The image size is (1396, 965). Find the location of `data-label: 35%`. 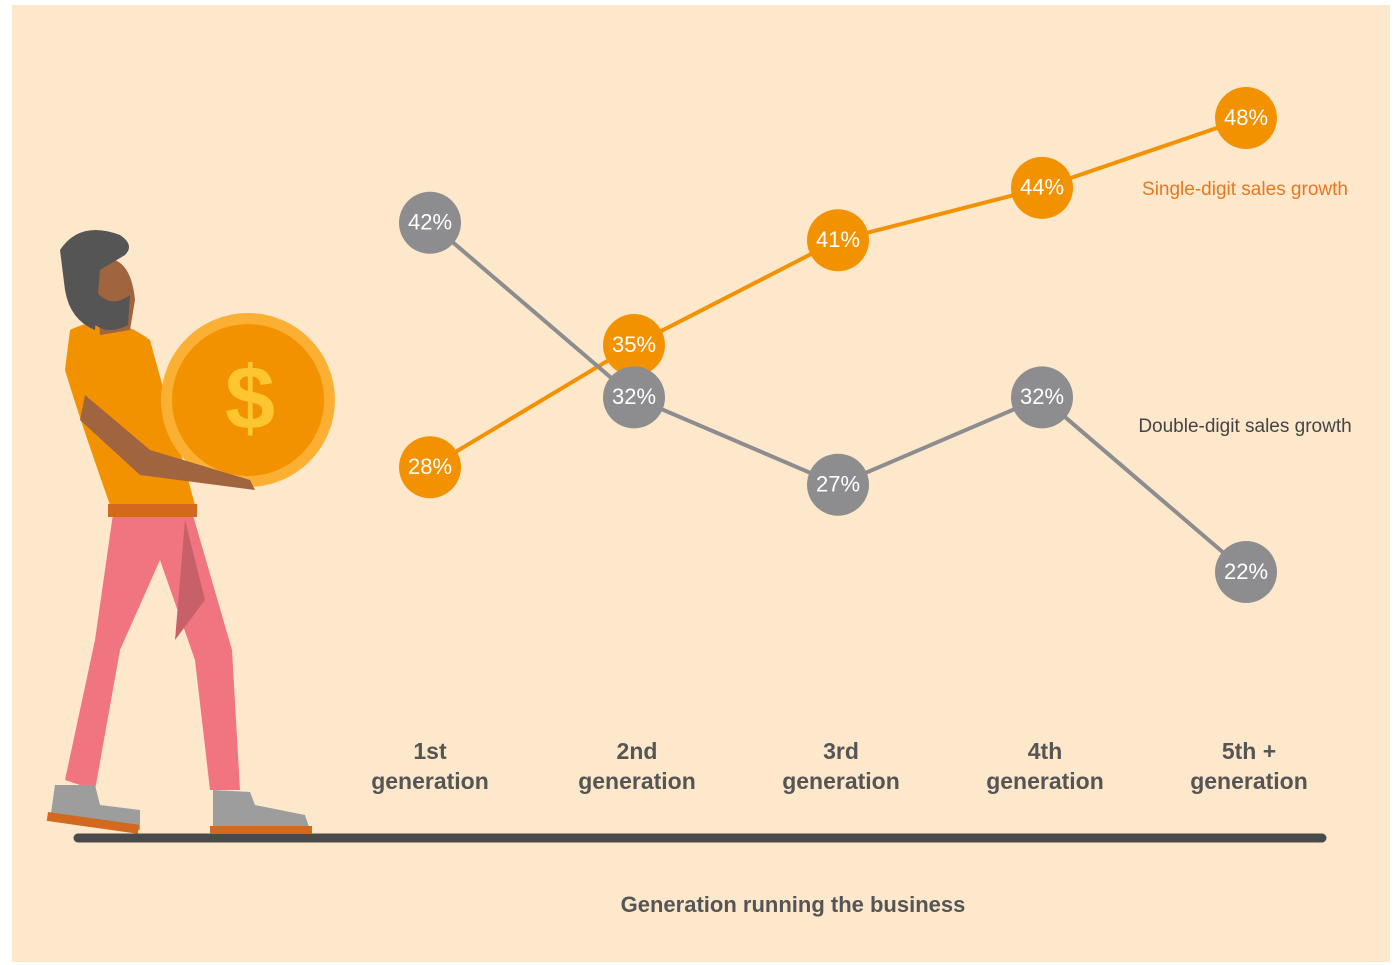

data-label: 35% is located at coordinates (634, 344).